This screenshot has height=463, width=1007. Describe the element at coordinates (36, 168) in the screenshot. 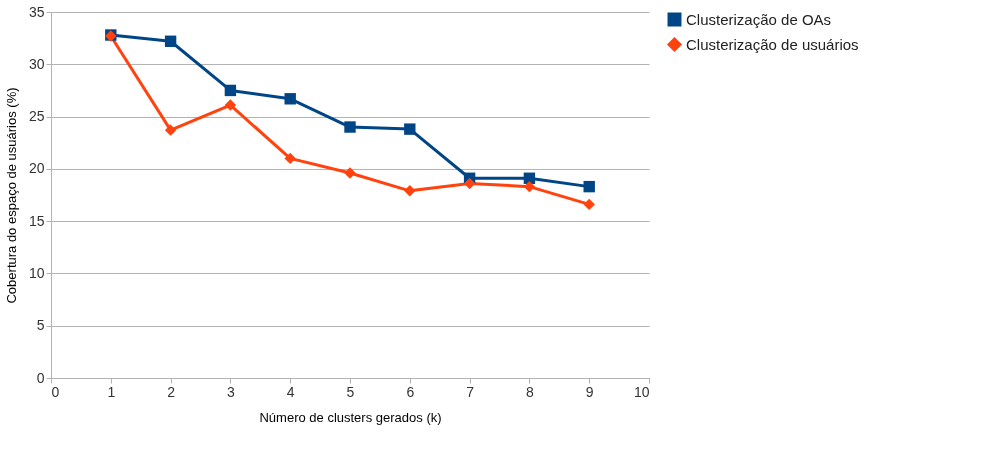

I see `y-tick-label: 20` at that location.